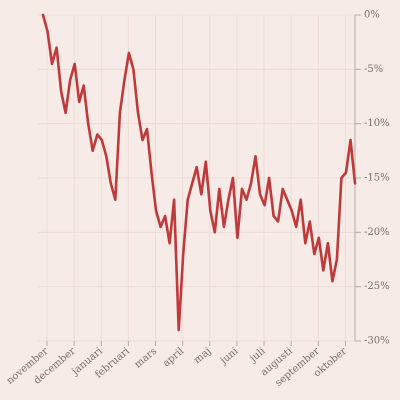 Image resolution: width=400 pixels, height=400 pixels. What do you see at coordinates (373, 69) in the screenshot?
I see `y-tick-label: -5%` at bounding box center [373, 69].